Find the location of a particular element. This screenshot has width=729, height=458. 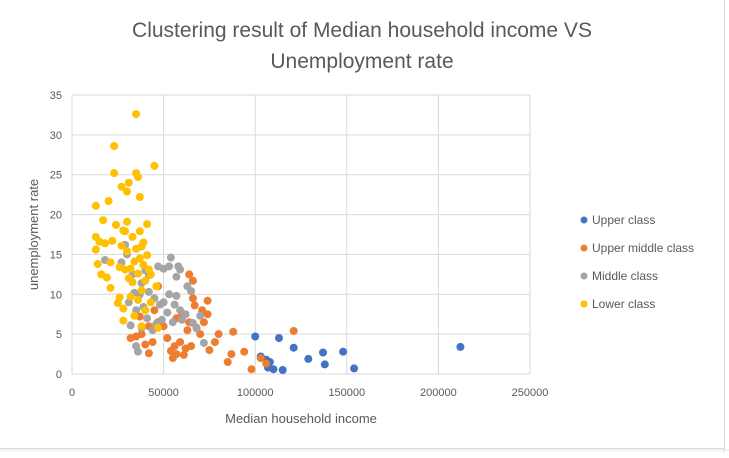

y-tick-label: 25 is located at coordinates (56, 176).